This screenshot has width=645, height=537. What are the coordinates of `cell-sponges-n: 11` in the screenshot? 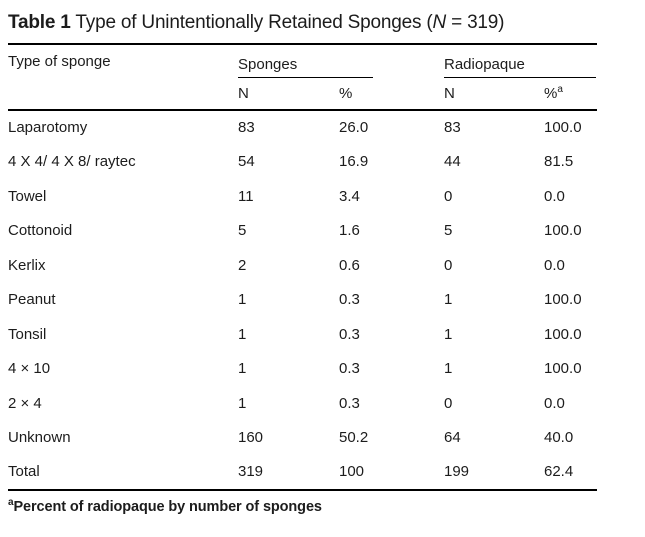 It's located at (246, 196).